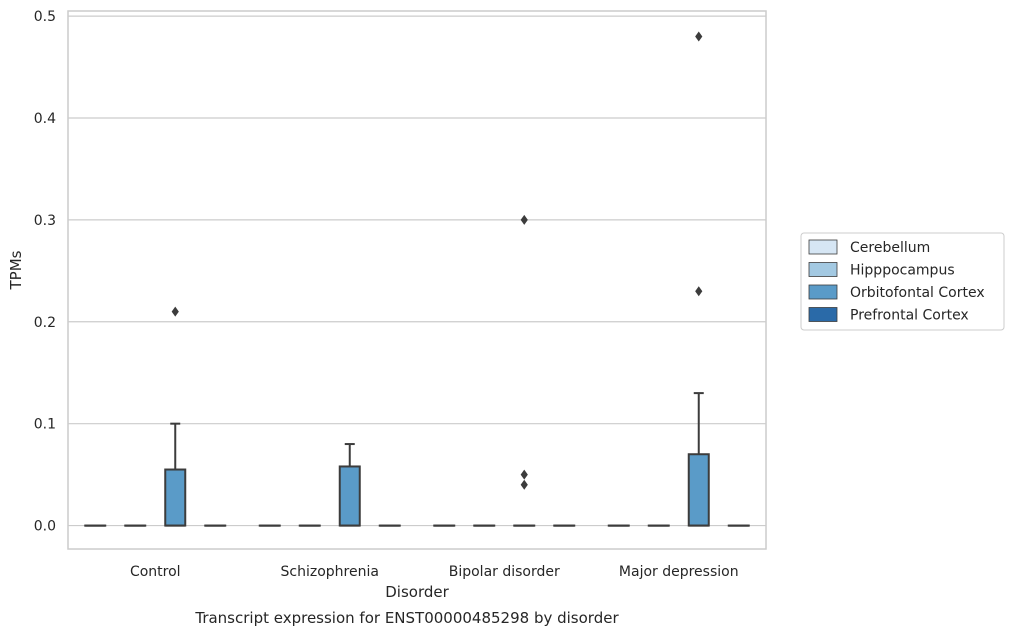 The width and height of the screenshot is (1014, 636). What do you see at coordinates (902, 271) in the screenshot?
I see `legend-label: Hipppocampus` at bounding box center [902, 271].